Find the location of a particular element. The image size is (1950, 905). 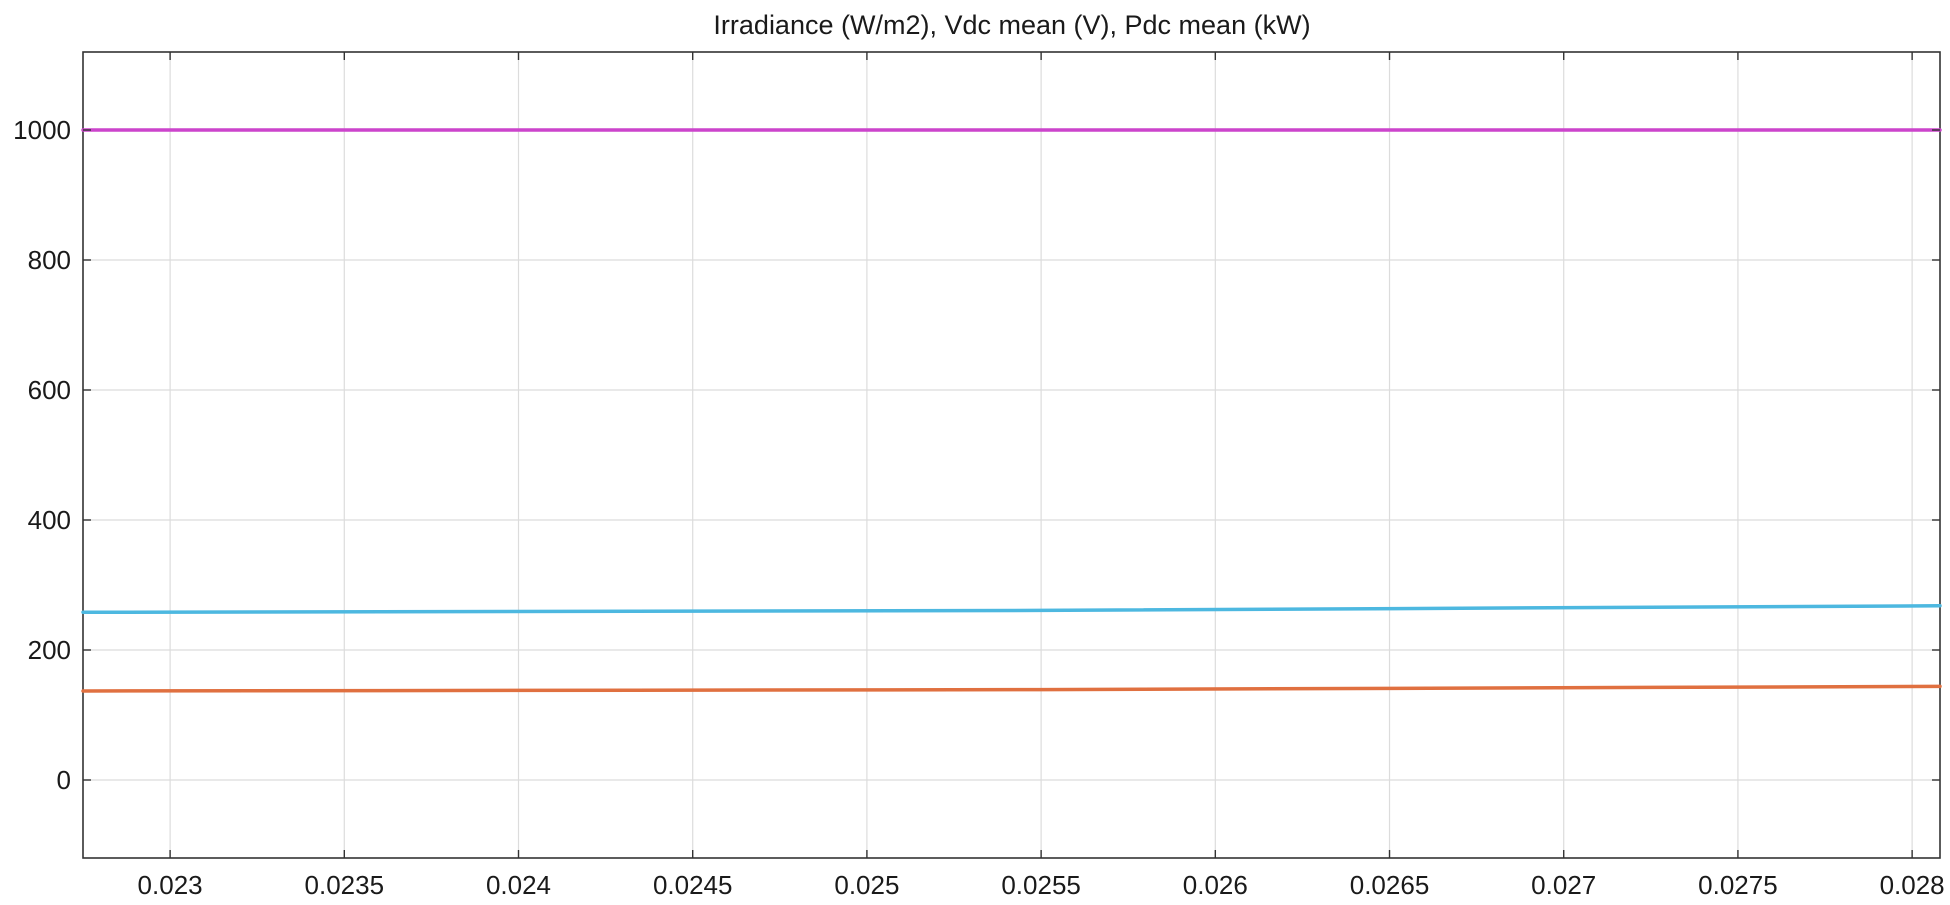

x-tick-label: 0.0275 is located at coordinates (1738, 885).